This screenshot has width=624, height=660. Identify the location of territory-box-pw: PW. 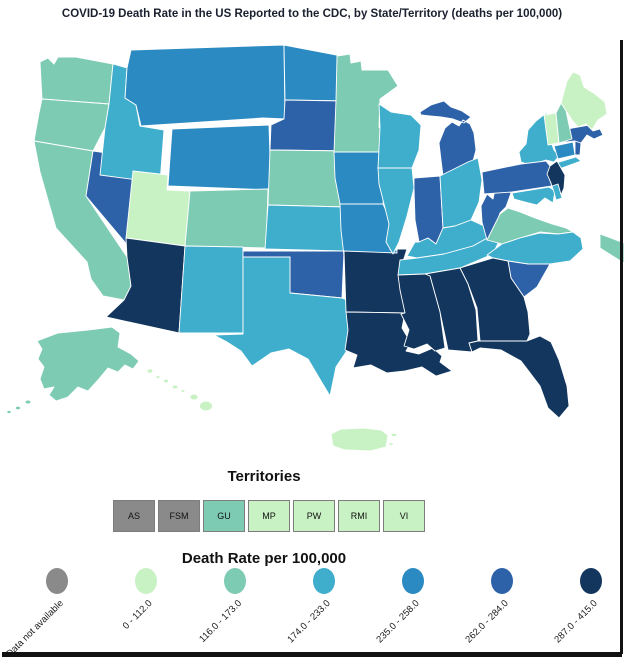
(314, 516).